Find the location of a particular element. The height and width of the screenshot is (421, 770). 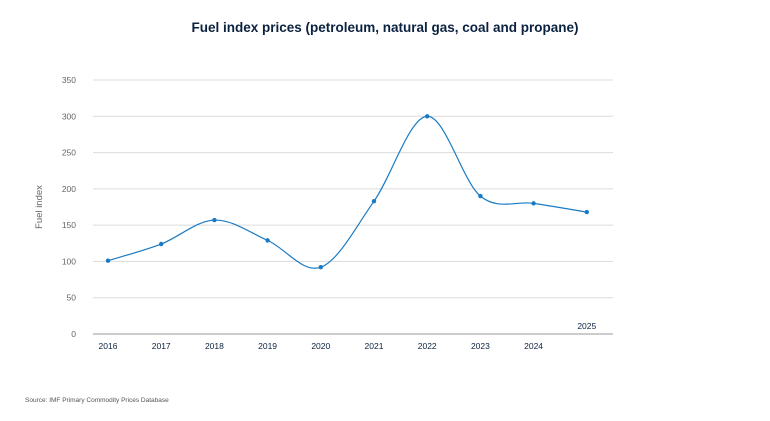

y-tick-label: 0 is located at coordinates (73, 334).